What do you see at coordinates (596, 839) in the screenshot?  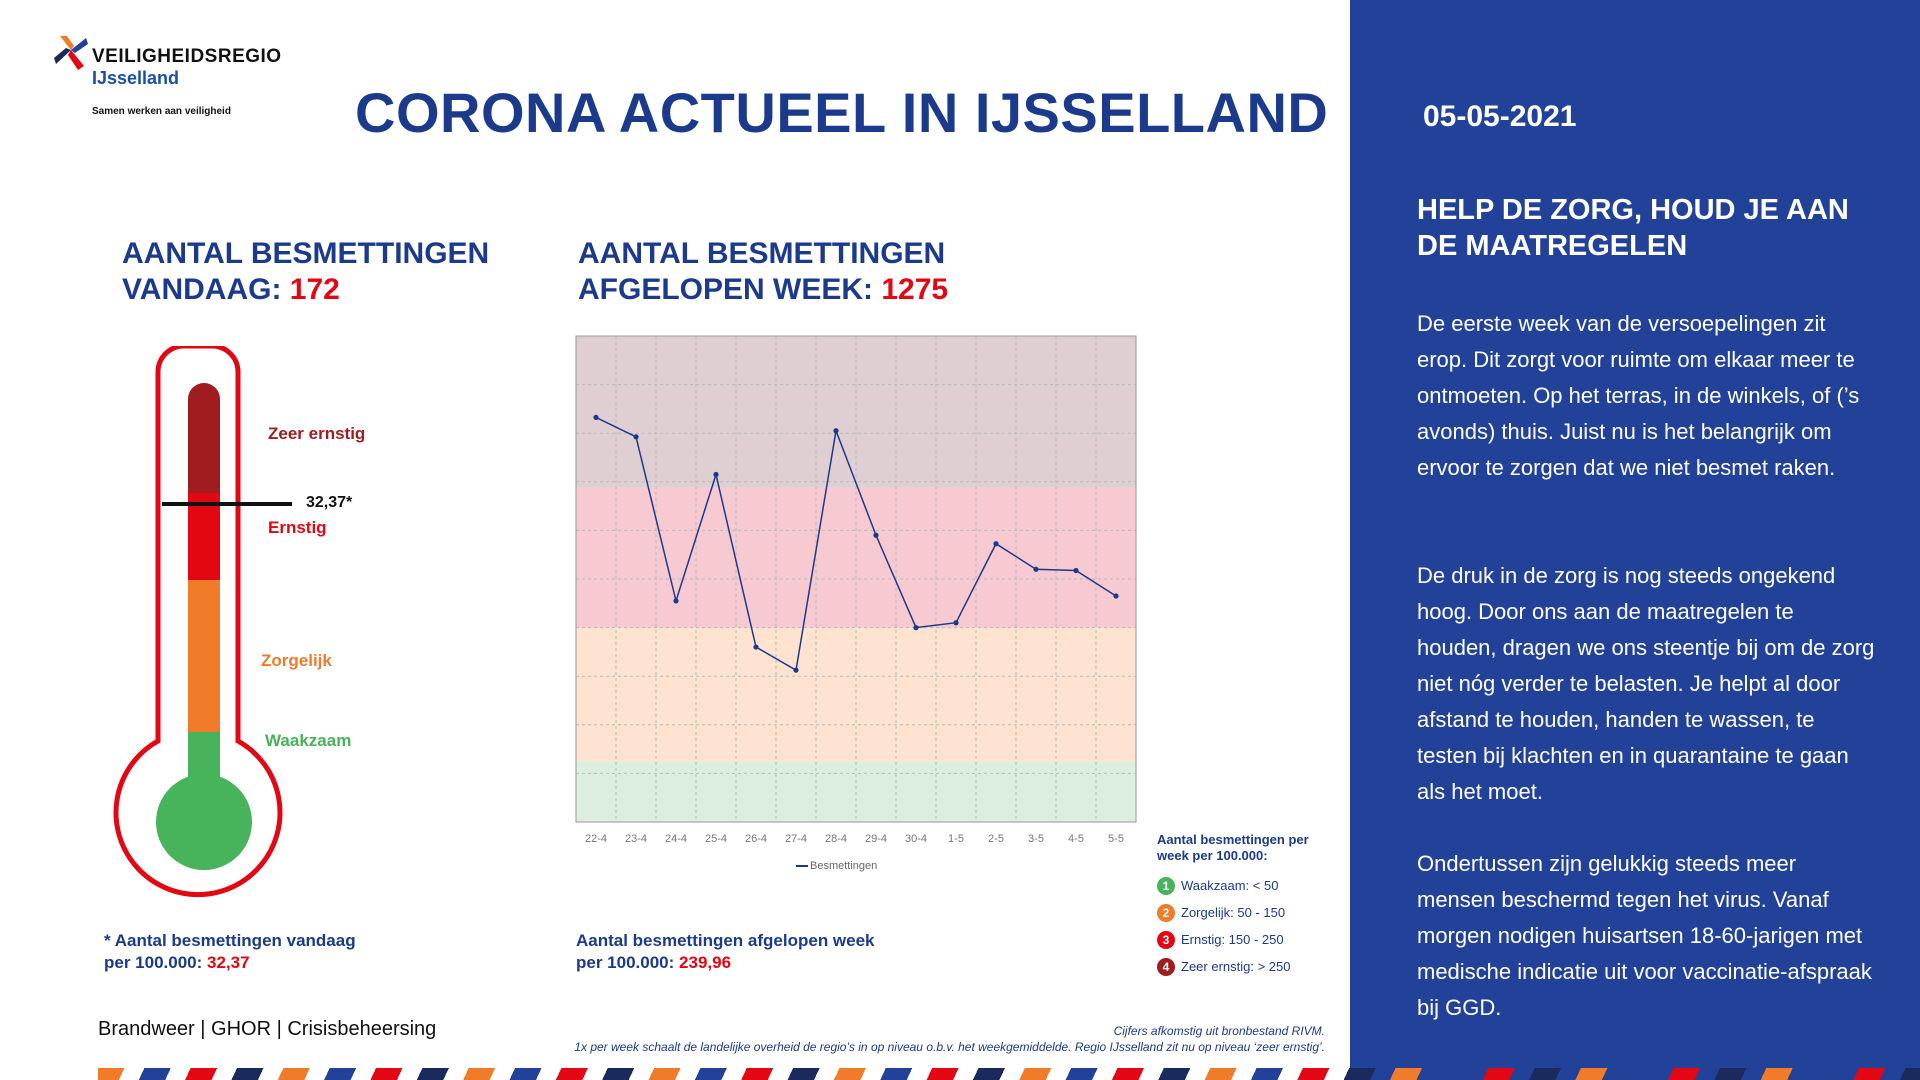 I see `chart-x-tick-label: 22-4` at bounding box center [596, 839].